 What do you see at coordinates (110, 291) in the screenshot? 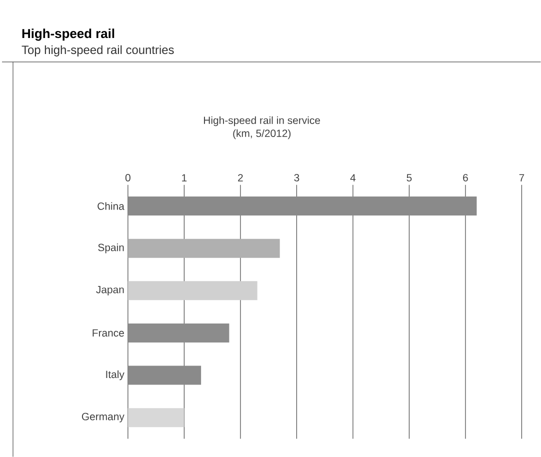
I see `y-tick-label: Japan` at bounding box center [110, 291].